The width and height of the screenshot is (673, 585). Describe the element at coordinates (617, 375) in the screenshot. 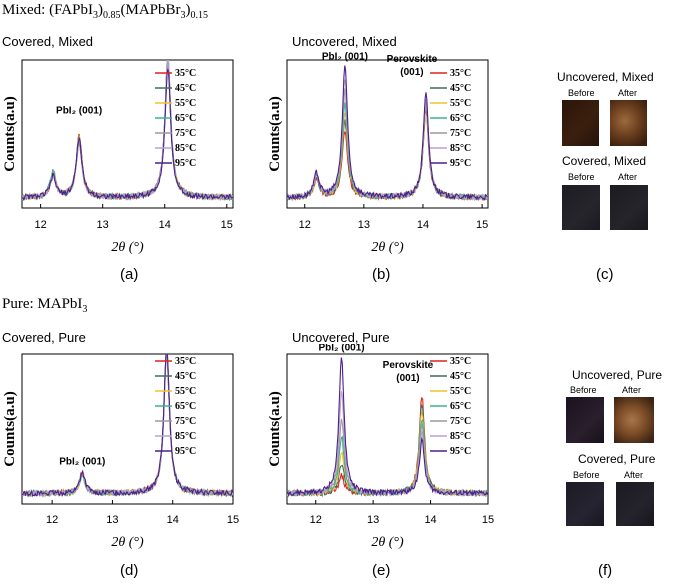

I see `photo-title-f-uncovered: Uncovered, Pure` at that location.